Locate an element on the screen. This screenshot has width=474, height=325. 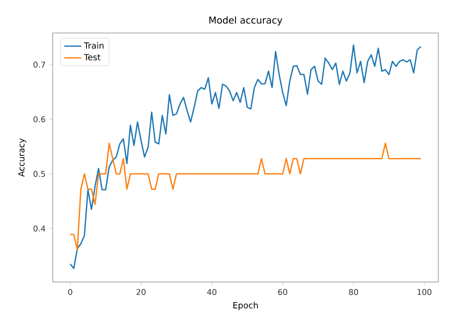
chart-title: Model accuracy is located at coordinates (245, 21).